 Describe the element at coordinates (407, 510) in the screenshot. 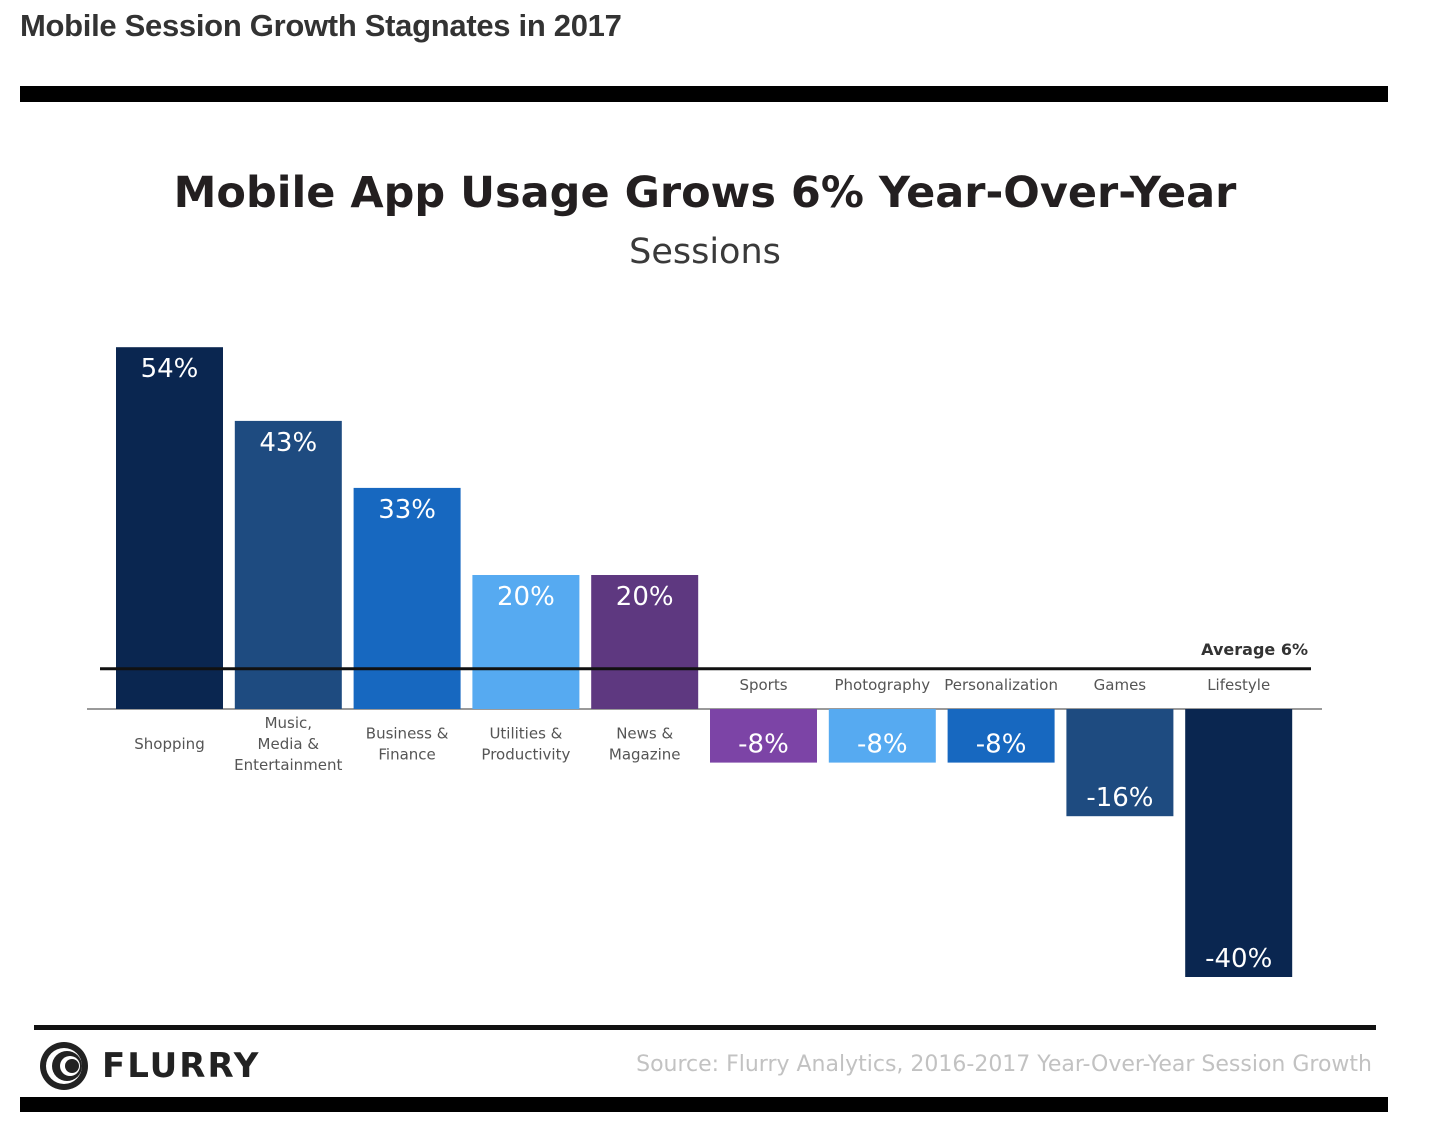

I see `data-label-3: 33%` at that location.